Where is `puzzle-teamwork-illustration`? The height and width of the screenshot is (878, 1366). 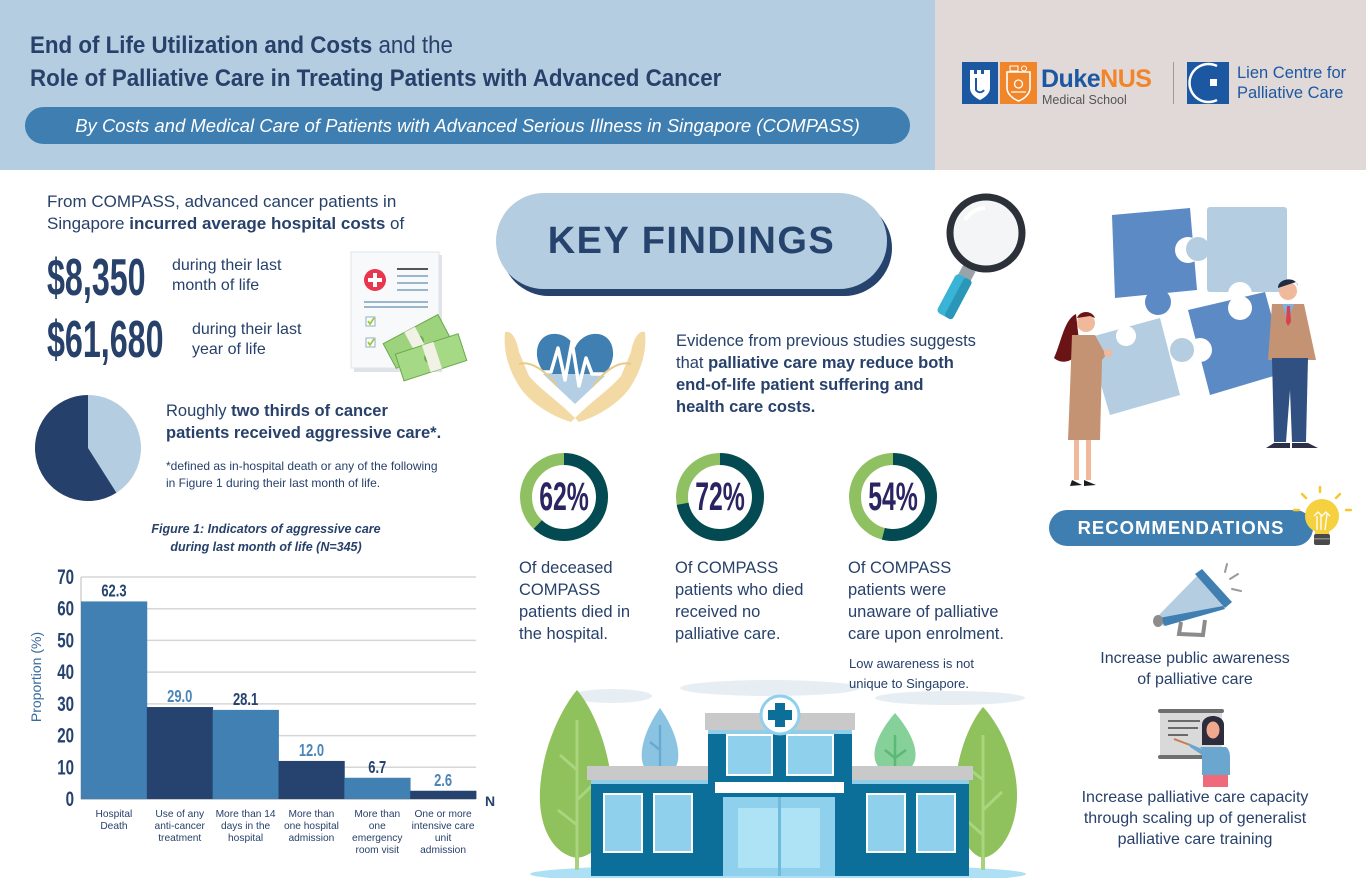 puzzle-teamwork-illustration is located at coordinates (1186, 346).